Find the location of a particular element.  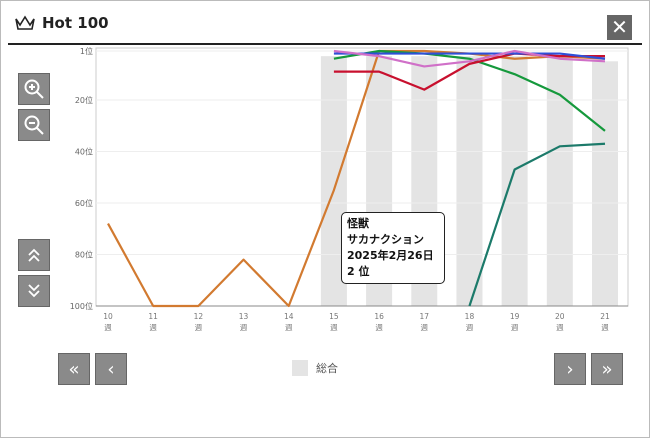

close-button: ✕ is located at coordinates (619, 27).